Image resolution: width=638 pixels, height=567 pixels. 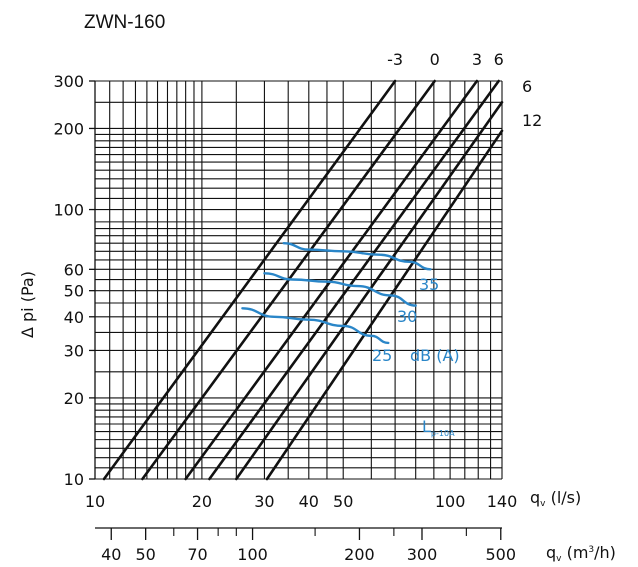 What do you see at coordinates (74, 479) in the screenshot?
I see `y-tick-label: 10` at bounding box center [74, 479].